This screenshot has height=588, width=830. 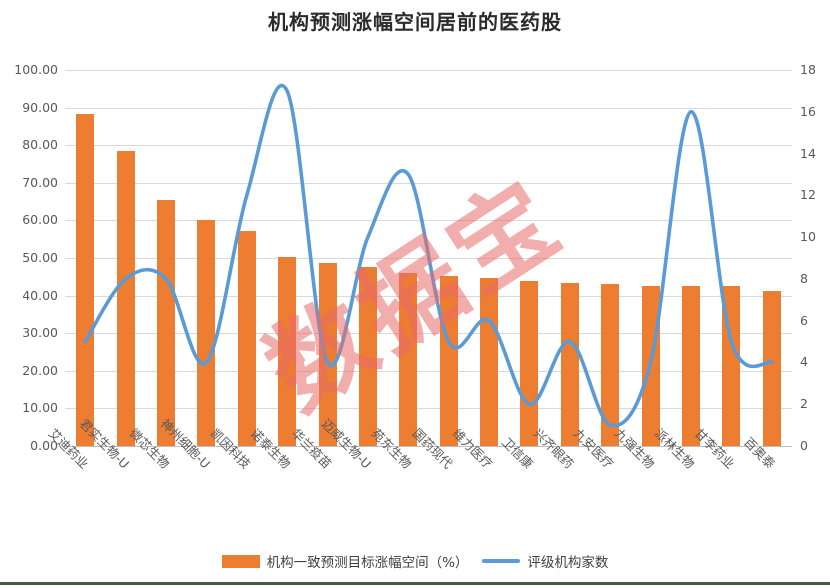 I want to click on y-axis-left-tick: 20.00, so click(x=40, y=370).